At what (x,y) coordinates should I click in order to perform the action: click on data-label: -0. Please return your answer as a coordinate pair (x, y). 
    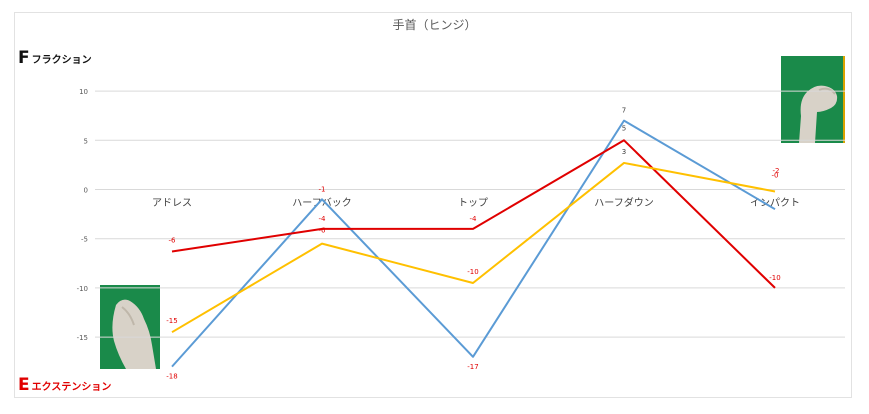
    Looking at the image, I should click on (775, 175).